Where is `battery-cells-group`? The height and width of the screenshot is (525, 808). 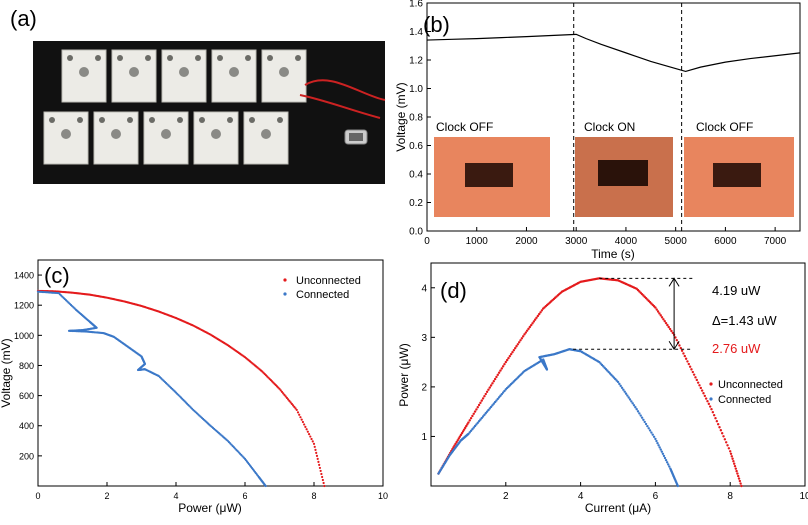 battery-cells-group is located at coordinates (175, 107).